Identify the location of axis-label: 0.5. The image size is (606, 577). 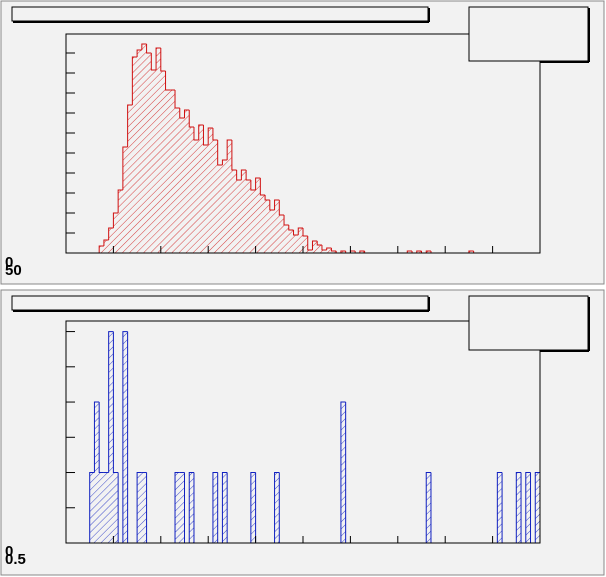
(15, 559).